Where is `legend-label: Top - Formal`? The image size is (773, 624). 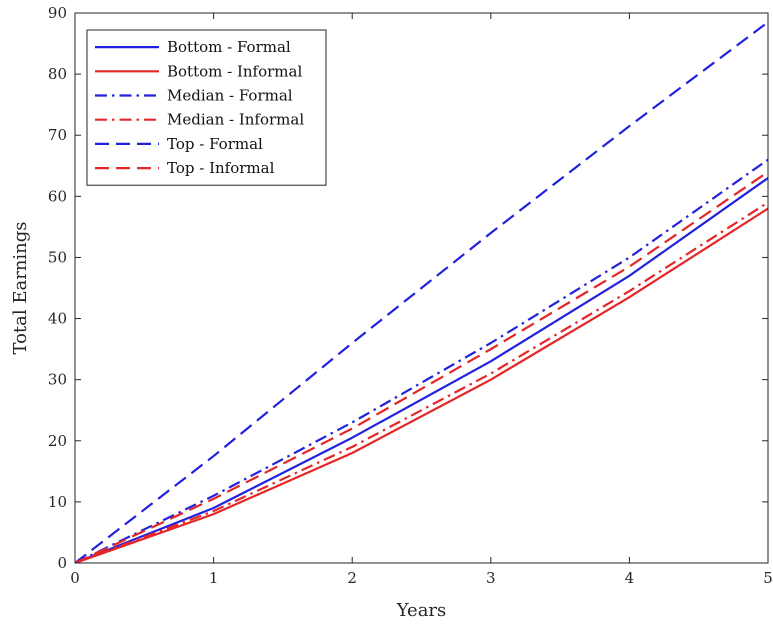 legend-label: Top - Formal is located at coordinates (215, 144).